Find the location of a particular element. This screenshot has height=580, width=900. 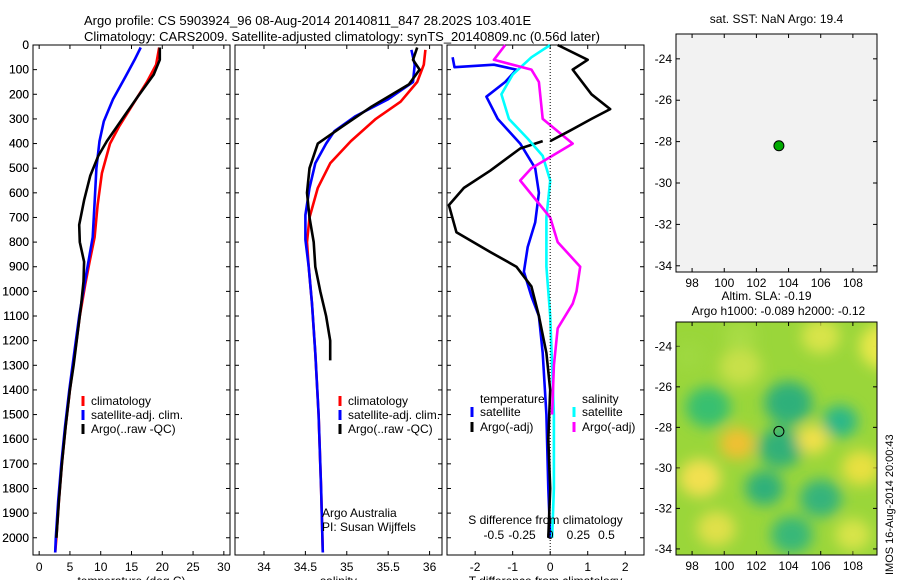

depth-tick-label: 300 is located at coordinates (19, 119).